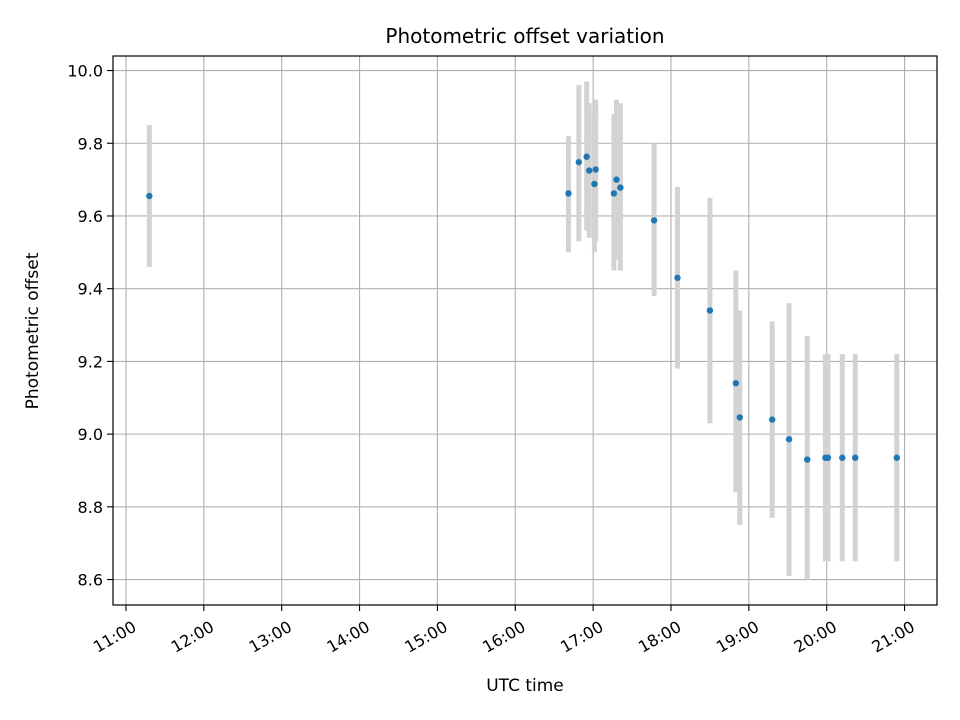 This screenshot has height=720, width=960. Describe the element at coordinates (90, 507) in the screenshot. I see `y-tick-label: 8.8` at that location.